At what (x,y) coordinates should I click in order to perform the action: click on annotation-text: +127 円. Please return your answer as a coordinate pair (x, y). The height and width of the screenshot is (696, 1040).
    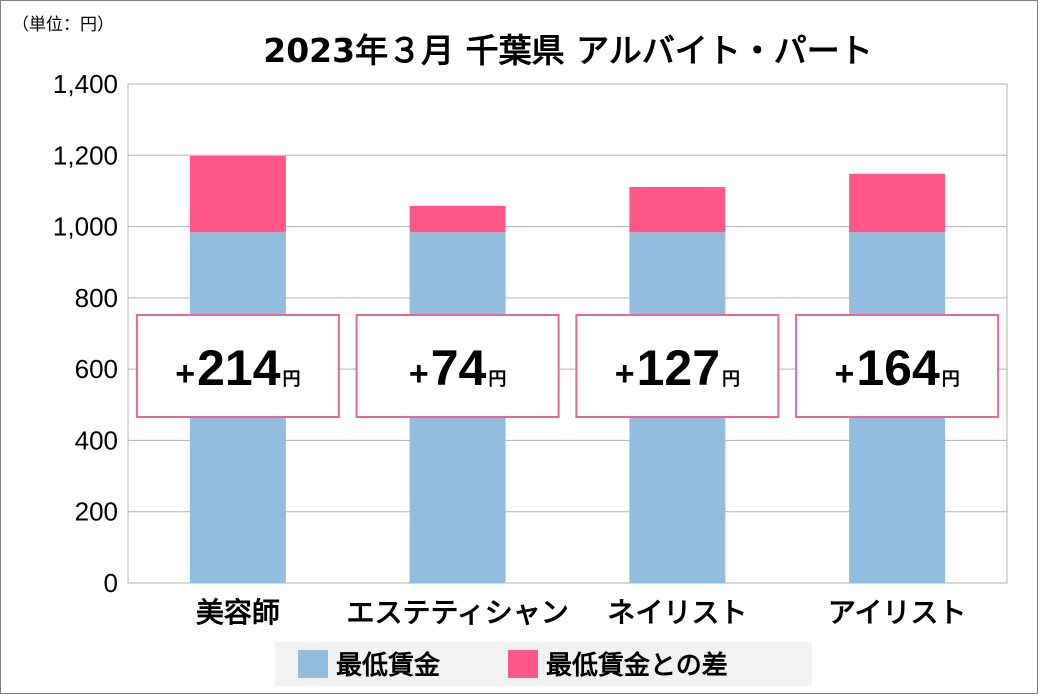
    Looking at the image, I should click on (677, 368).